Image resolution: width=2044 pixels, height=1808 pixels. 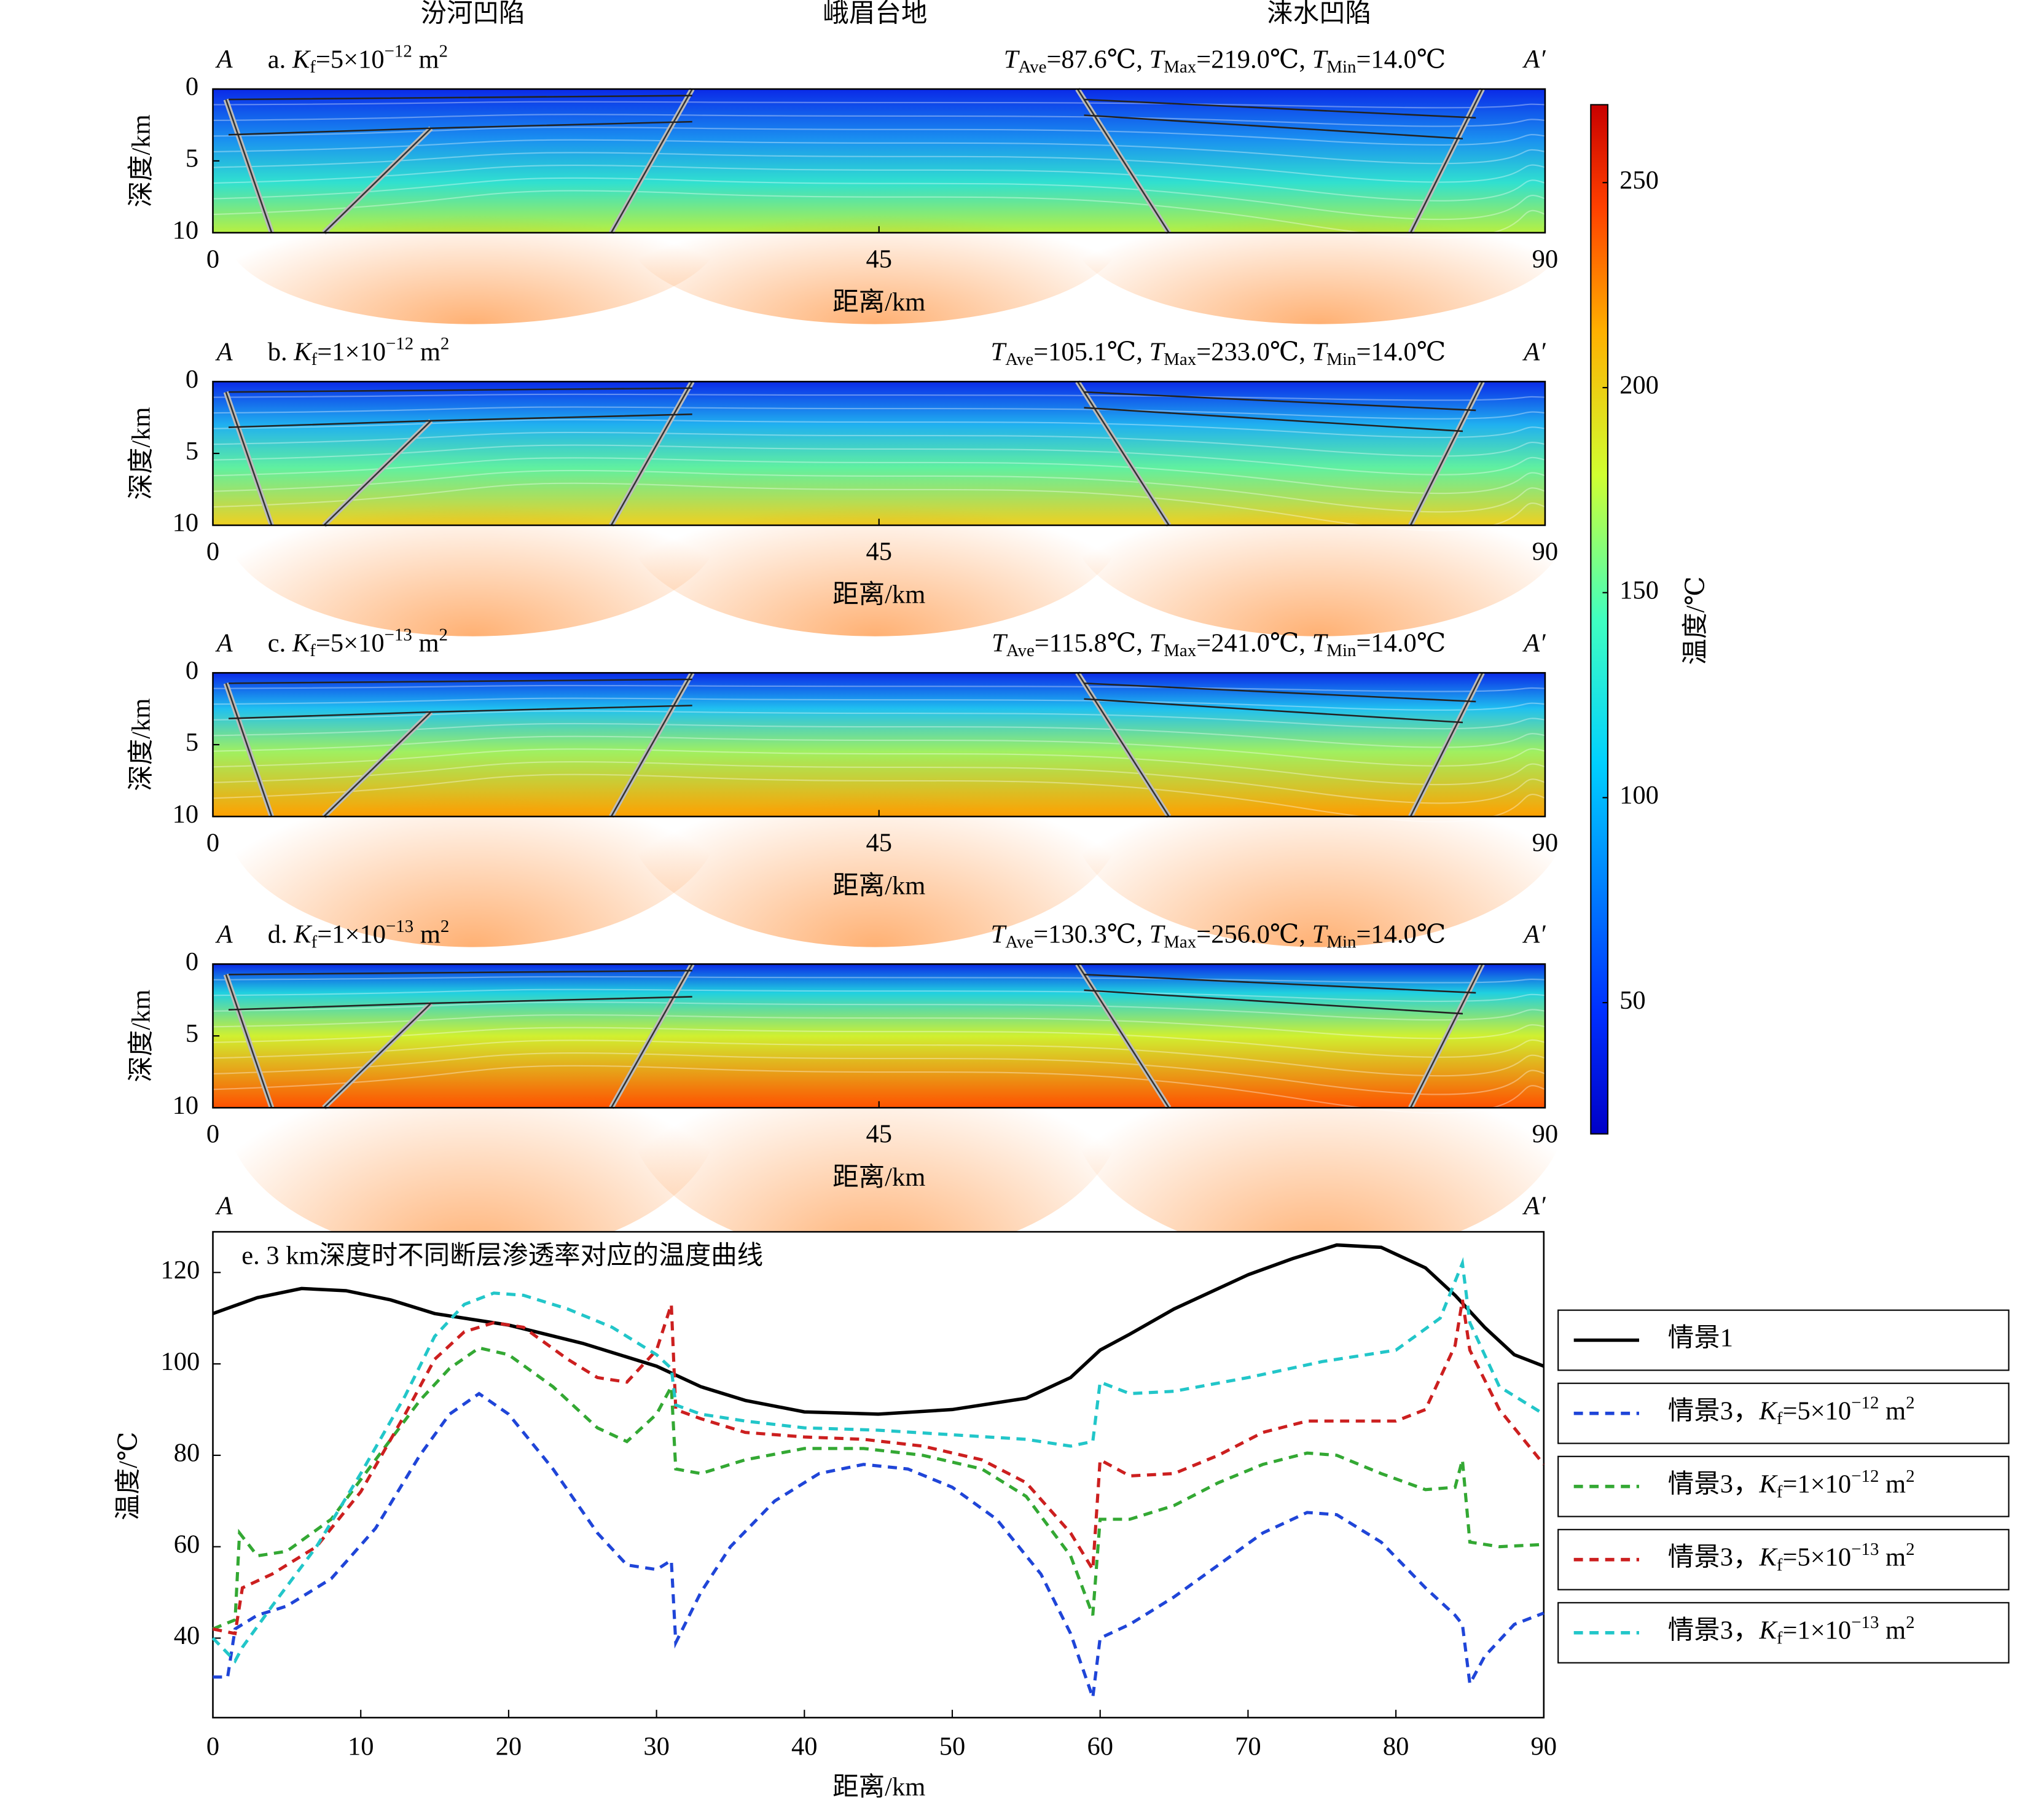 What do you see at coordinates (399, 926) in the screenshot?
I see `text-part: −13` at bounding box center [399, 926].